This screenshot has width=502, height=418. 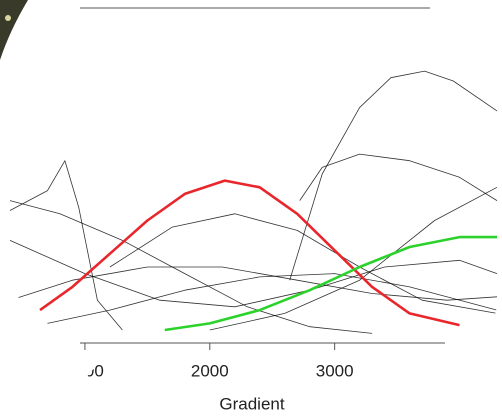 I want to click on x-axis: 100020003000, so click(x=210, y=361).